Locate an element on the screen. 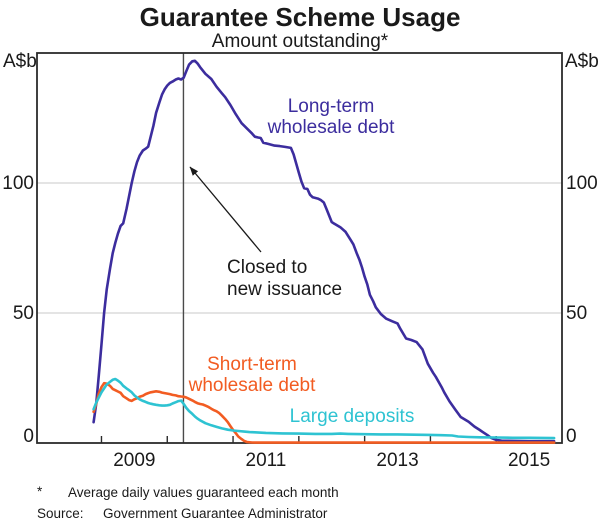  series-label-long-term-wholesale-debt-line2: wholesale debt is located at coordinates (331, 127).